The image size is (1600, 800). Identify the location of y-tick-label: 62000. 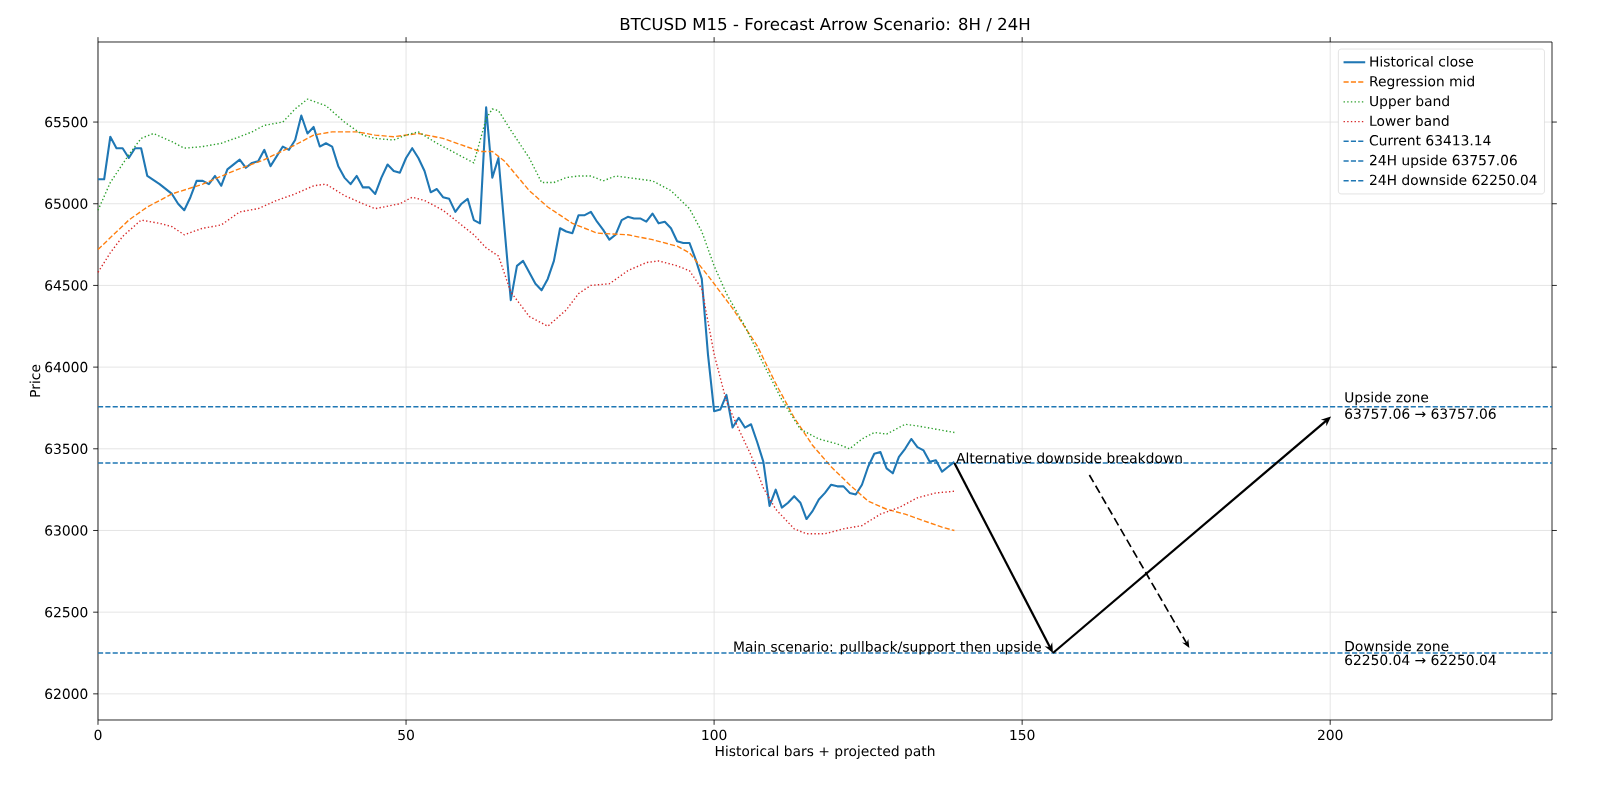
(66, 694).